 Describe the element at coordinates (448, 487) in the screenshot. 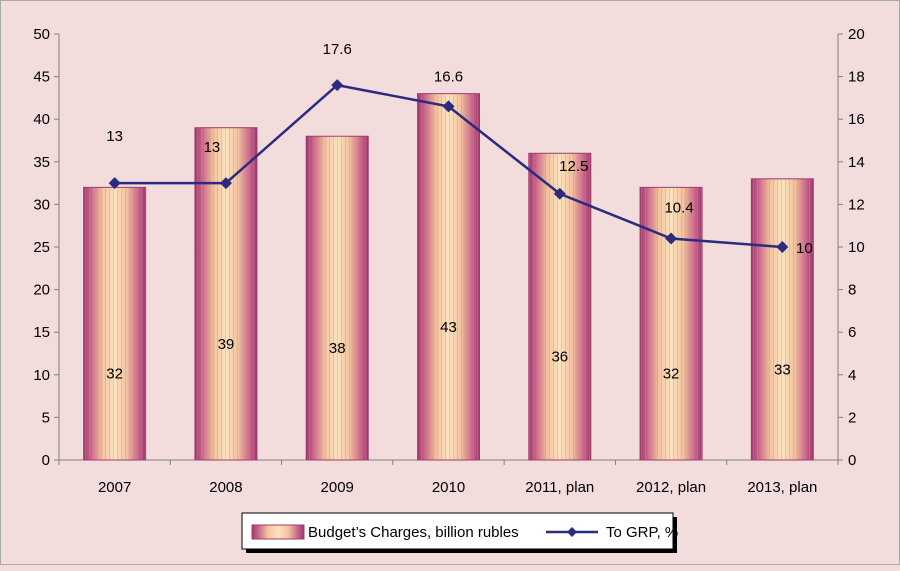

I see `x-axis-tick-label: 2010` at that location.